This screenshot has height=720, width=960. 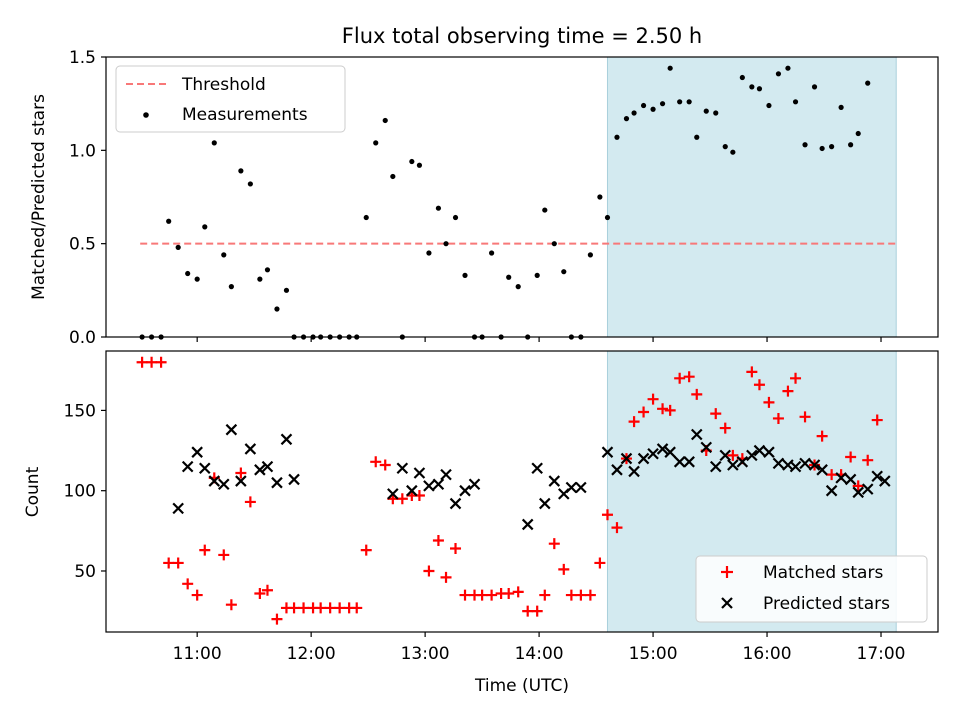 What do you see at coordinates (33, 491) in the screenshot?
I see `bottom-y-axis-label: Count` at bounding box center [33, 491].